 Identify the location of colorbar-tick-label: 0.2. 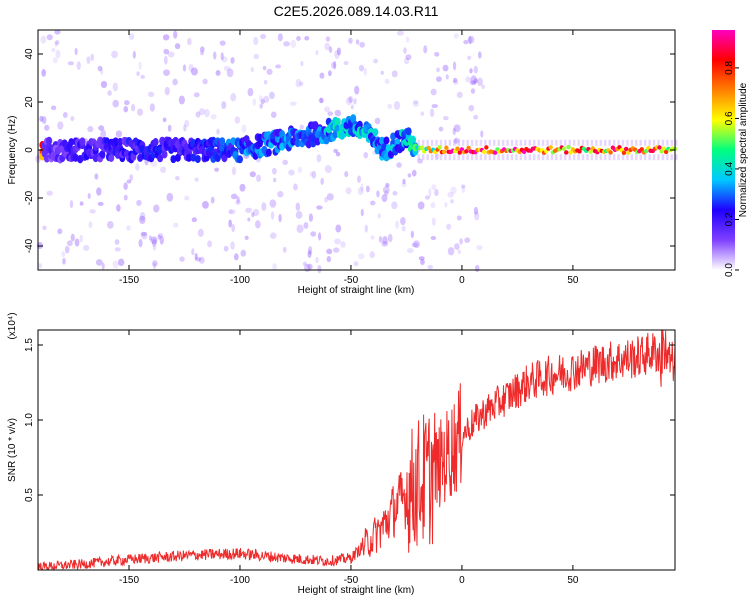
(729, 219).